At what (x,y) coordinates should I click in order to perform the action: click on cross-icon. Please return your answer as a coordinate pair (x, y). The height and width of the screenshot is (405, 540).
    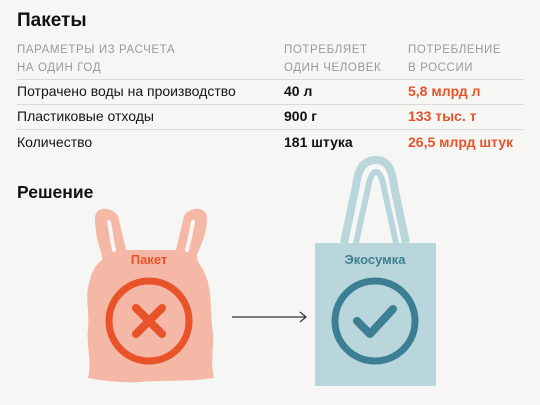
    Looking at the image, I should click on (149, 321).